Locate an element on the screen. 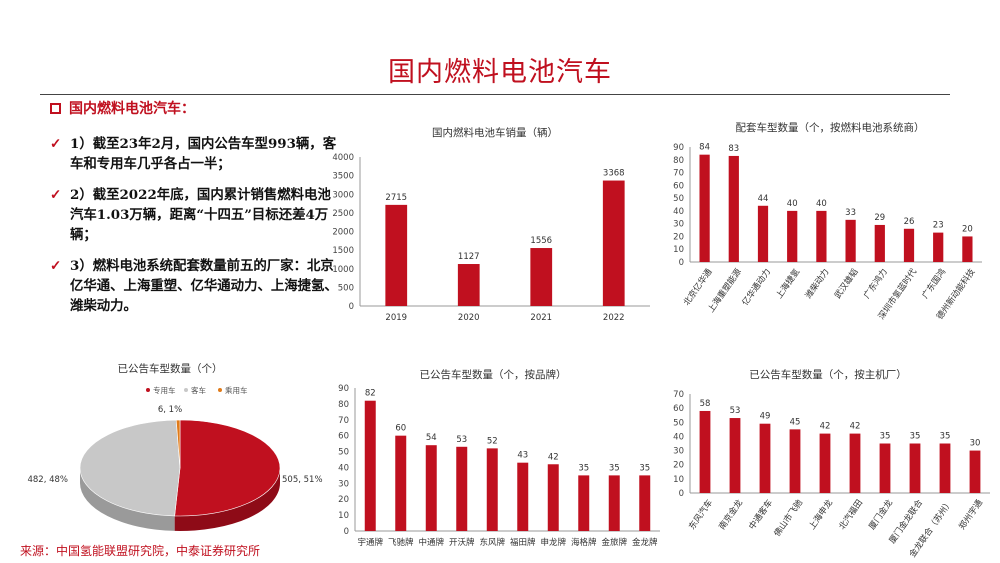 The height and width of the screenshot is (563, 1000). data-label: 23 is located at coordinates (938, 226).